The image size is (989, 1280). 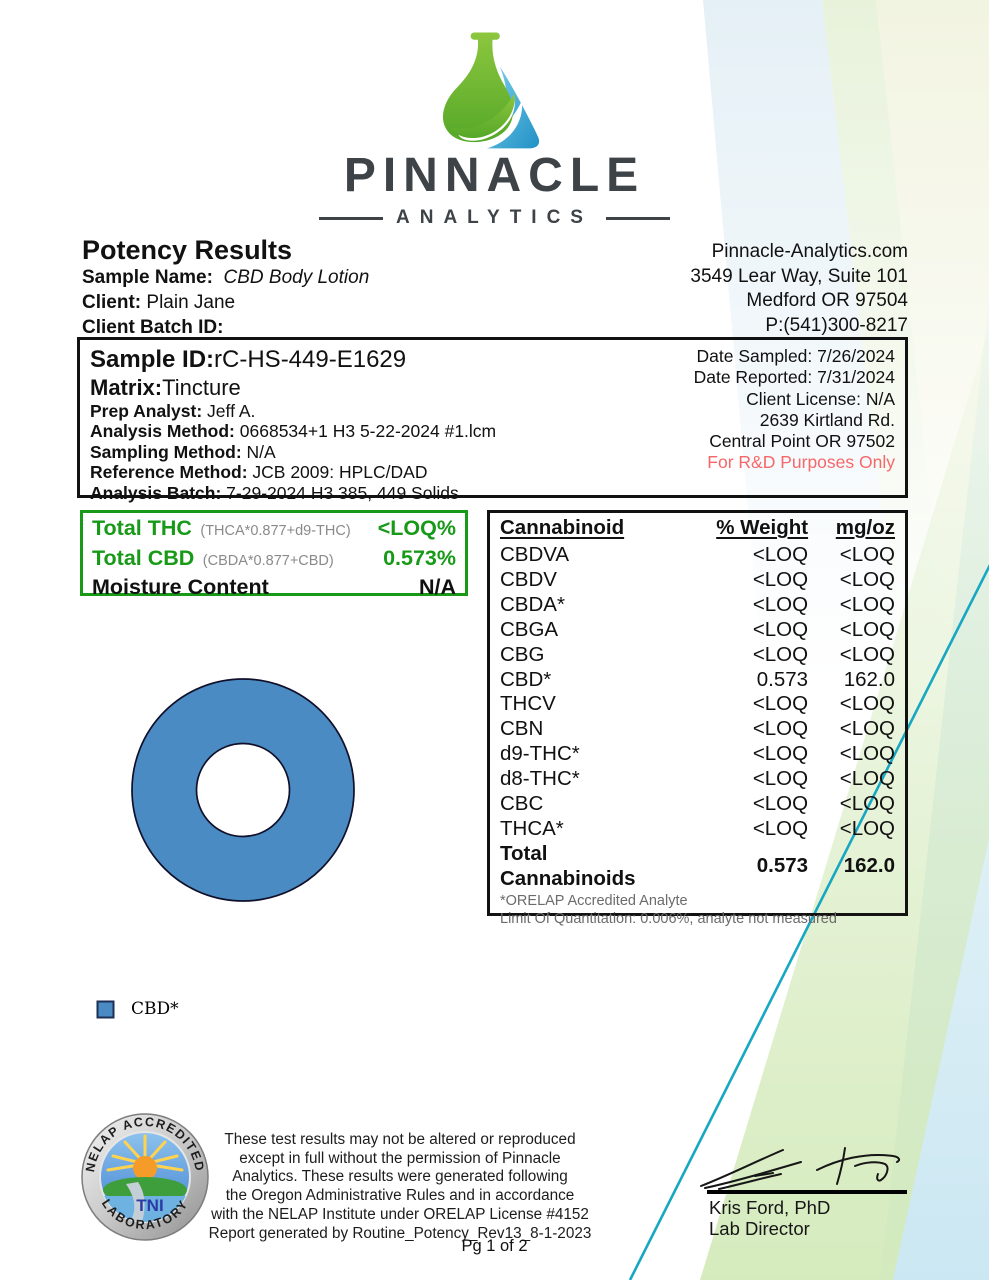 I want to click on table-row: CBG <LOQ <LOQ, so click(x=697, y=655).